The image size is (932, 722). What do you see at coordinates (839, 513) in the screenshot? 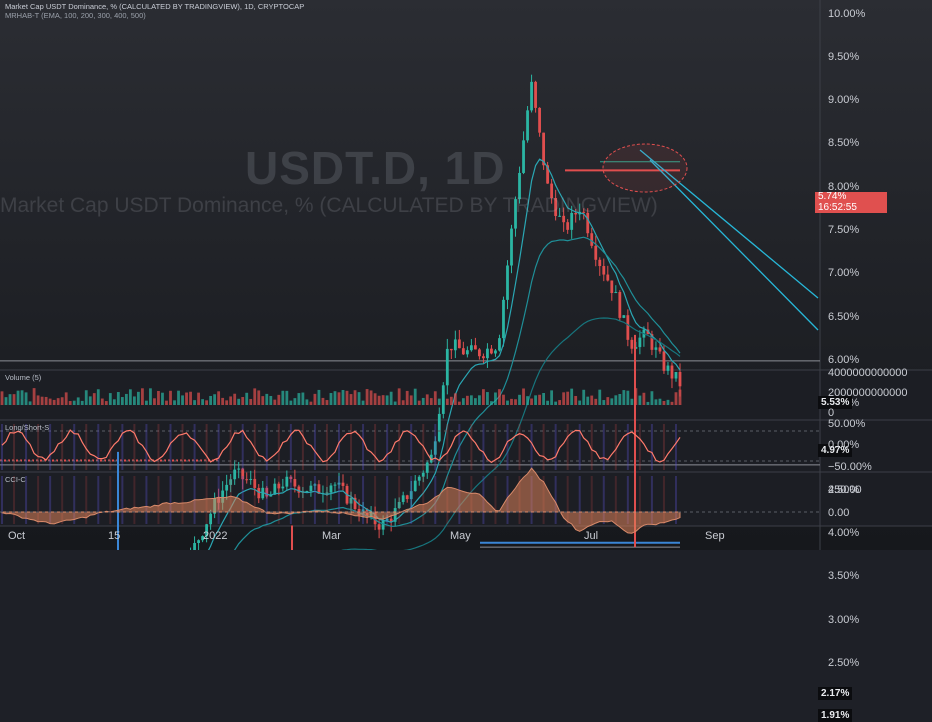
I see `cci-tick-1: 0.00` at bounding box center [839, 513].